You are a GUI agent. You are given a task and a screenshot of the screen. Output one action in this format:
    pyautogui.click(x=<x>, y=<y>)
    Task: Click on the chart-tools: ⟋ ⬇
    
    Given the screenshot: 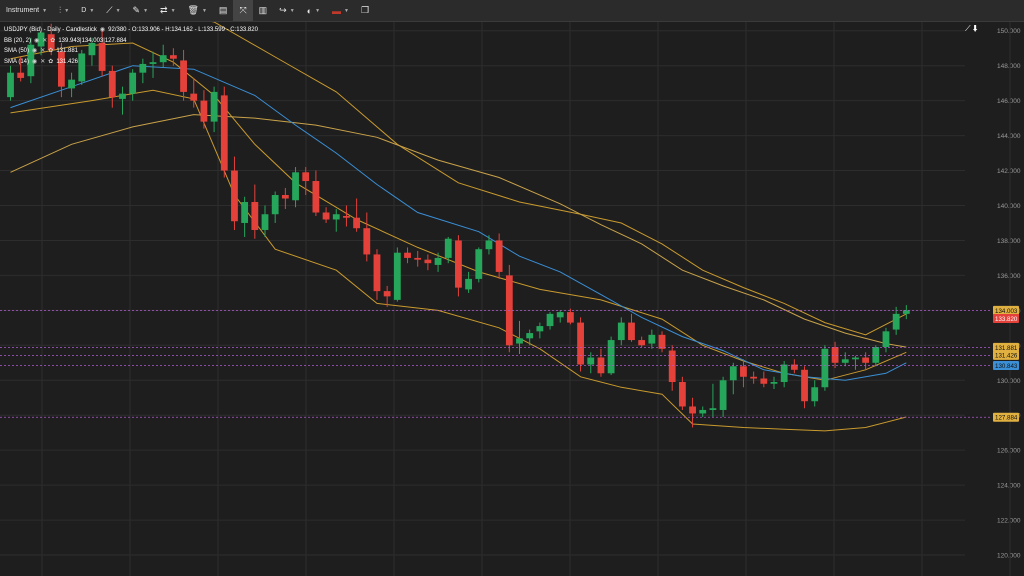 What is the action you would take?
    pyautogui.click(x=971, y=29)
    